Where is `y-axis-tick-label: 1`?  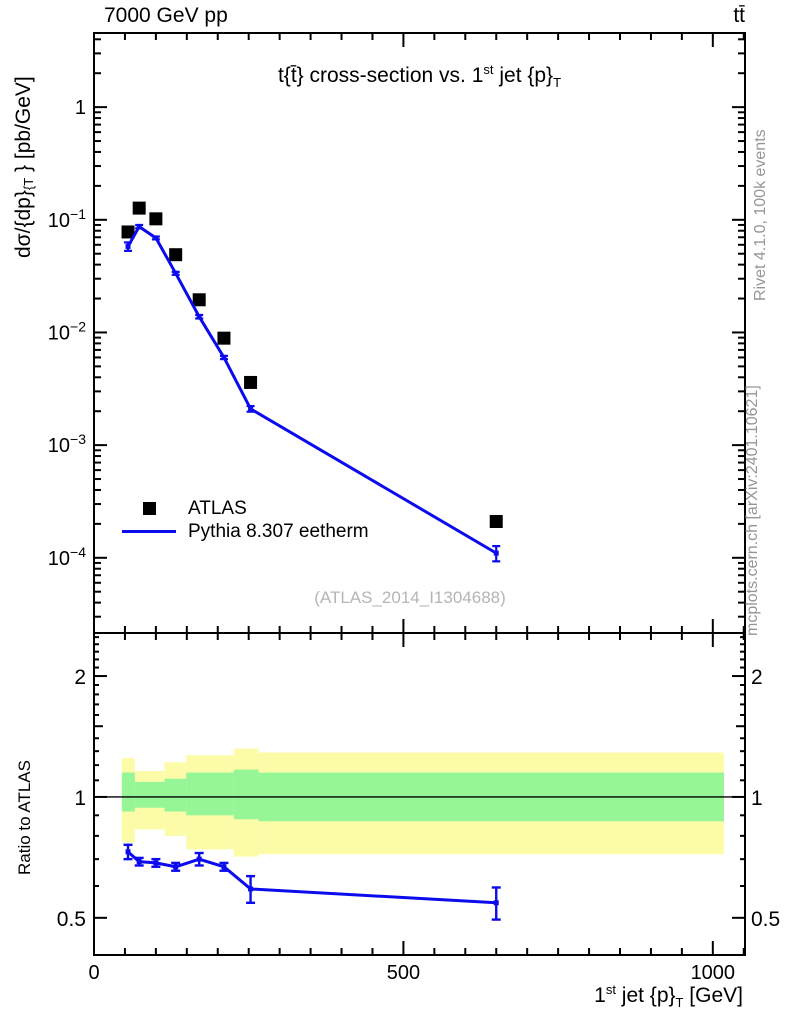
y-axis-tick-label: 1 is located at coordinates (80, 108).